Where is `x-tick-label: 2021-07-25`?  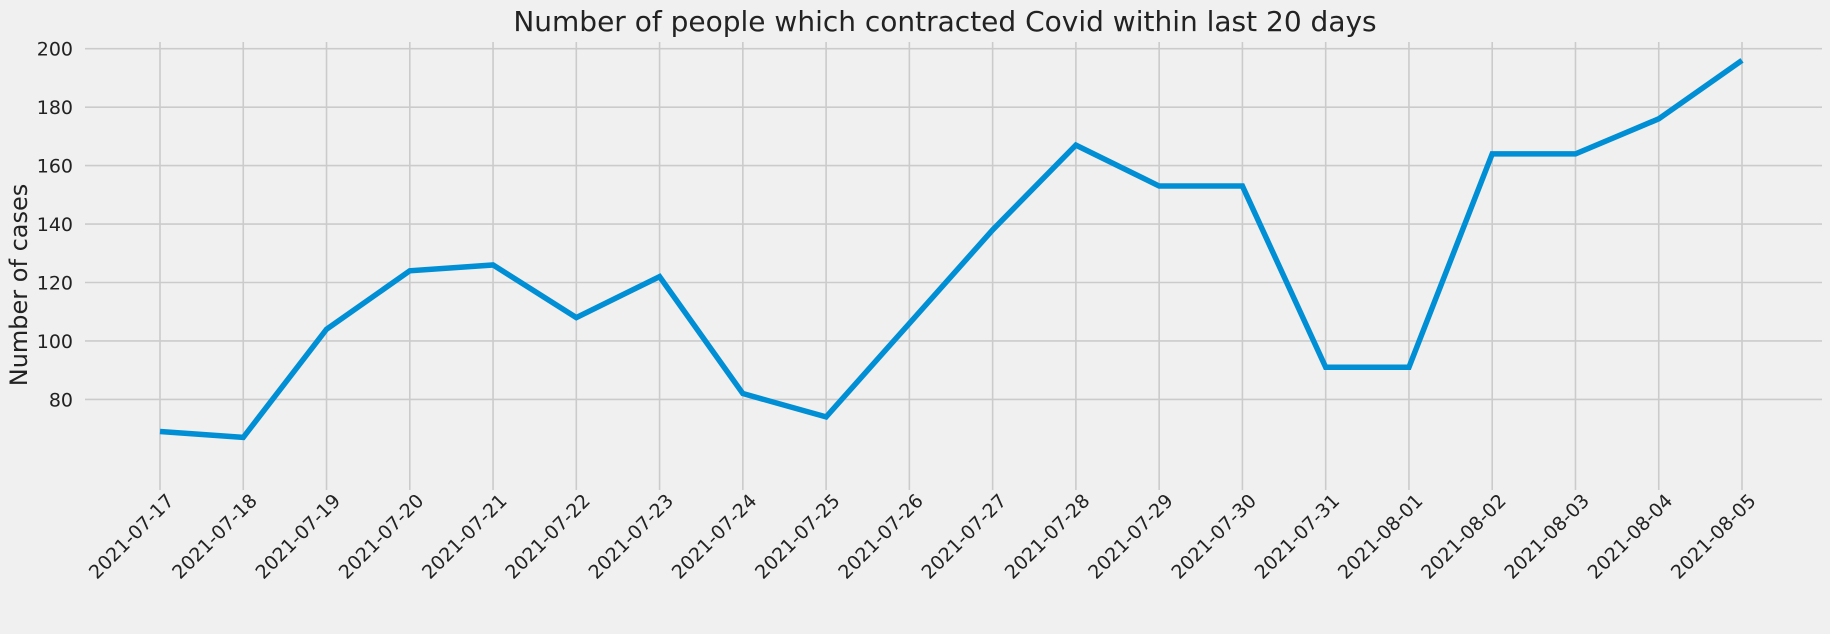 x-tick-label: 2021-07-25 is located at coordinates (798, 537).